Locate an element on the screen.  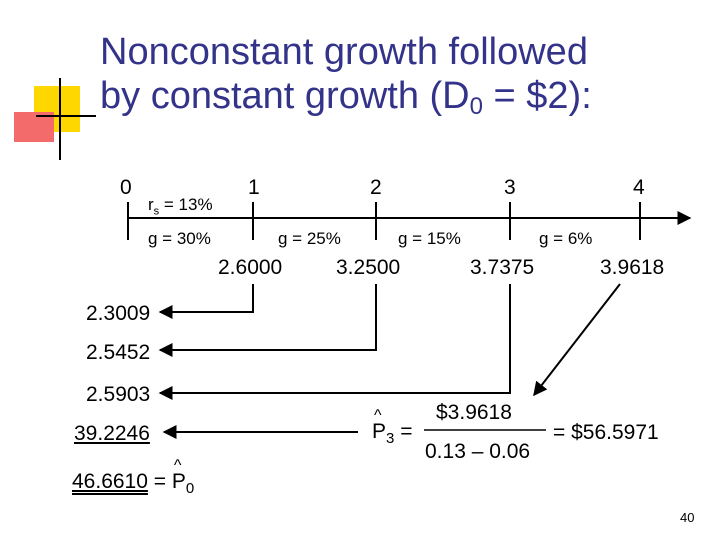
growth-label-1: g = 30% is located at coordinates (179, 238).